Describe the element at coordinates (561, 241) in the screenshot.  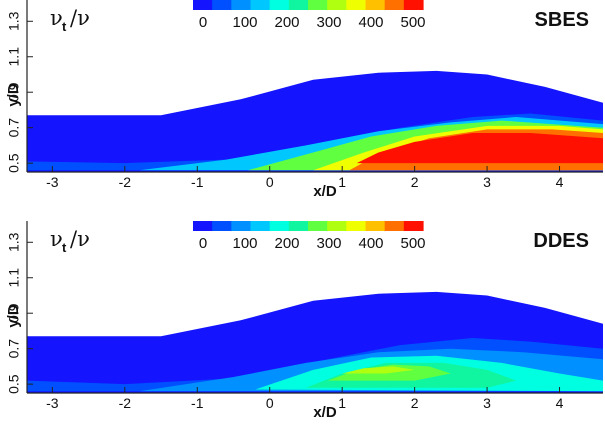
I see `model-title: DDES` at that location.